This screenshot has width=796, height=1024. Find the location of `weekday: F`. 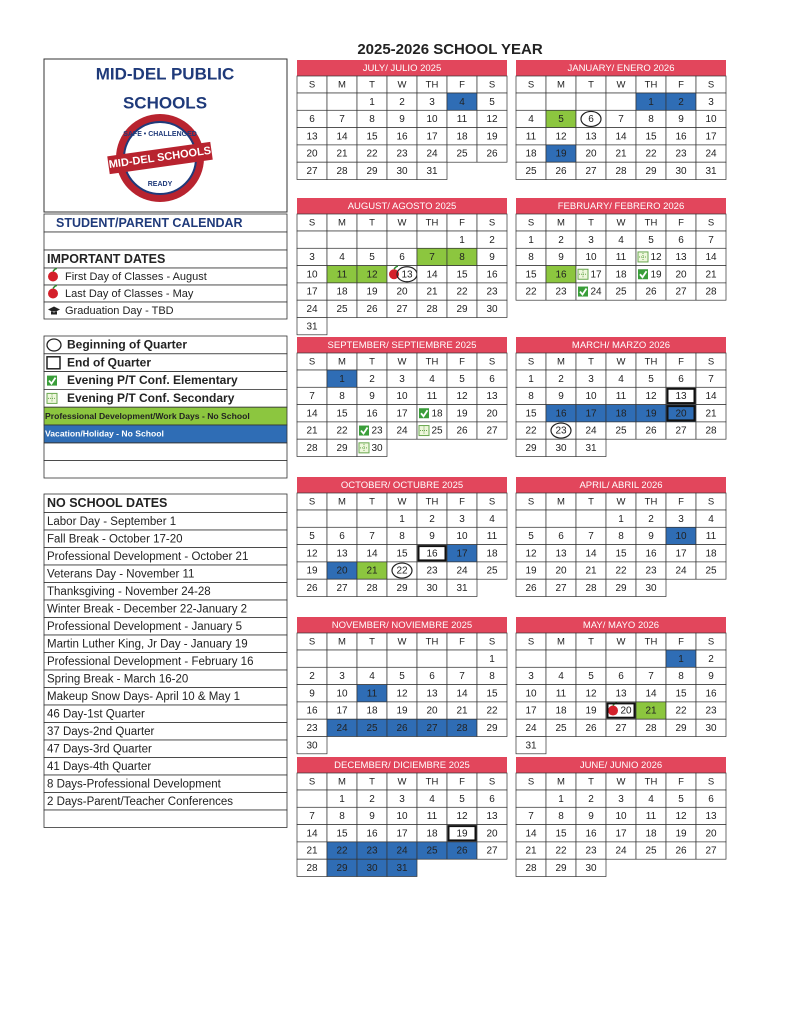

weekday: F is located at coordinates (462, 642).